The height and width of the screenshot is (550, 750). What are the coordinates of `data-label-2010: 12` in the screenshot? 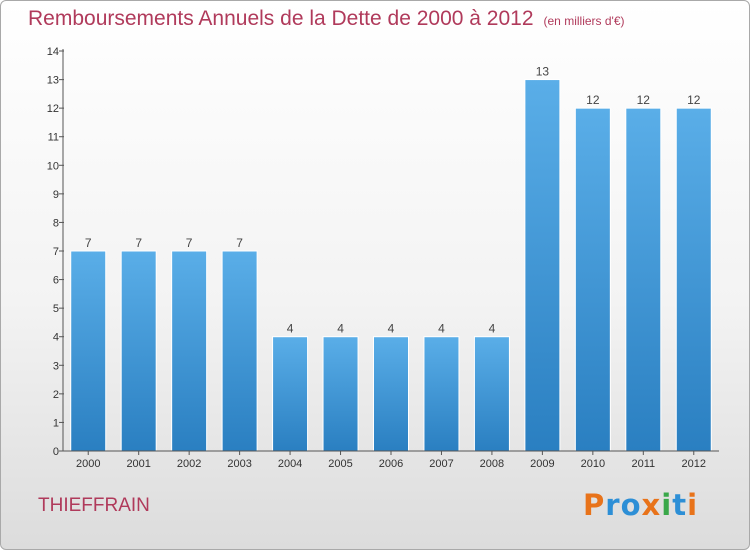 It's located at (593, 100).